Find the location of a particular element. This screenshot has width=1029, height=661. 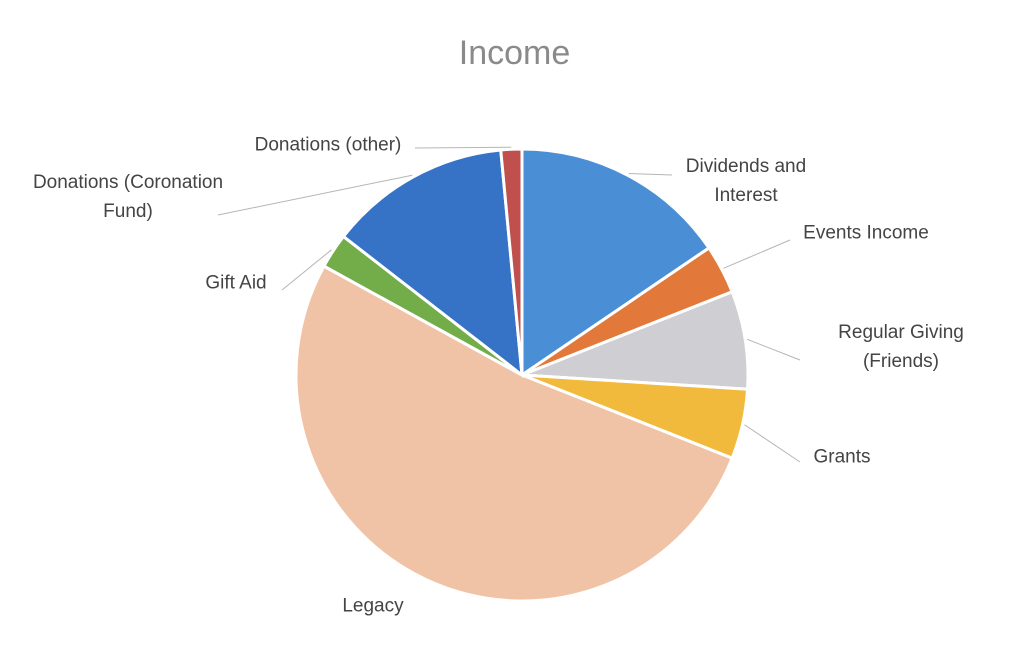

slice-label: Events Income is located at coordinates (866, 233).